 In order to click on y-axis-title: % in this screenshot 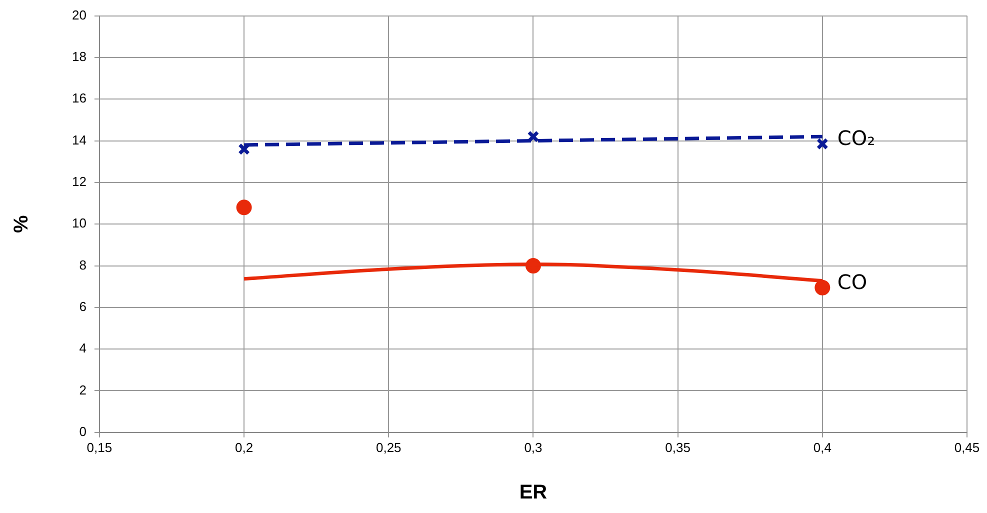, I will do `click(21, 224)`.